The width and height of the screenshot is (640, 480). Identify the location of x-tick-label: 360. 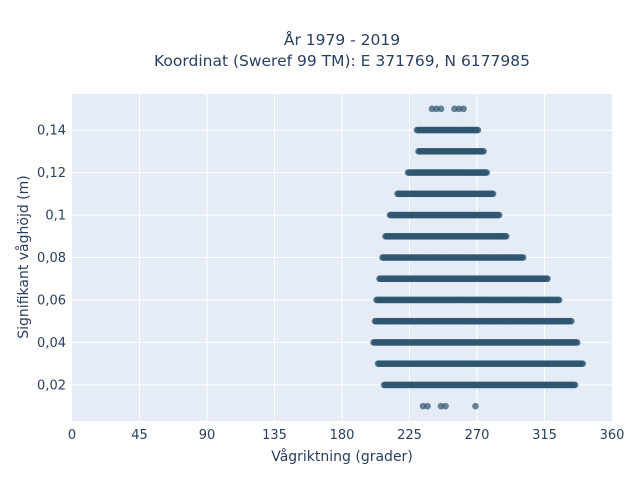
(612, 435).